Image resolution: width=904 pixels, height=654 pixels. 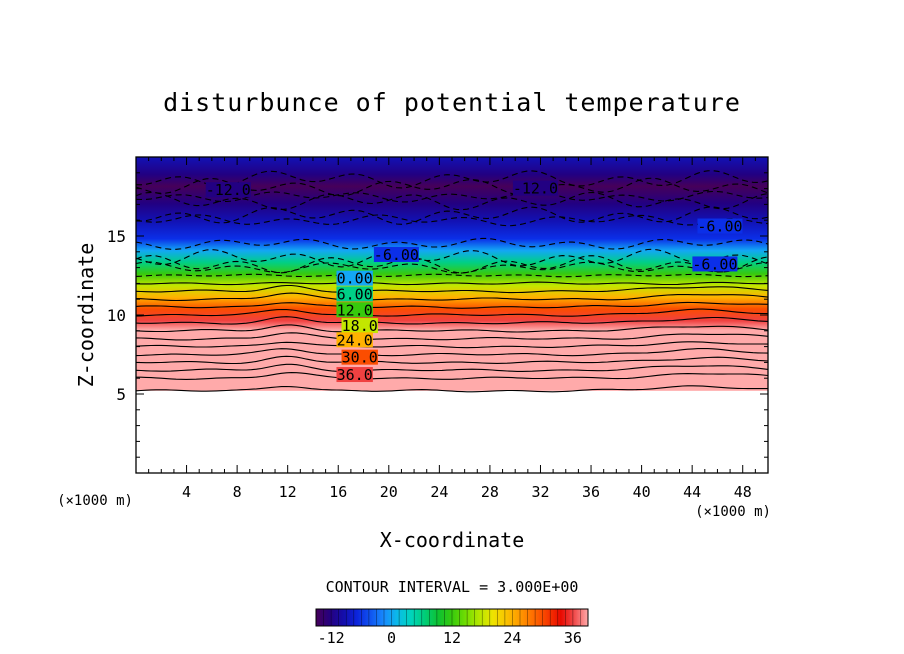 I want to click on contour-label: 30.0, so click(x=360, y=358).